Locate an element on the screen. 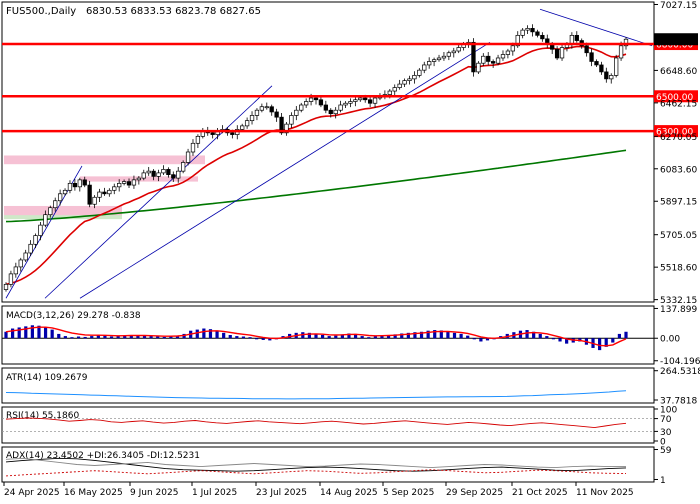 The image size is (700, 504). price-y-tick-label: 5332.15 is located at coordinates (678, 301).